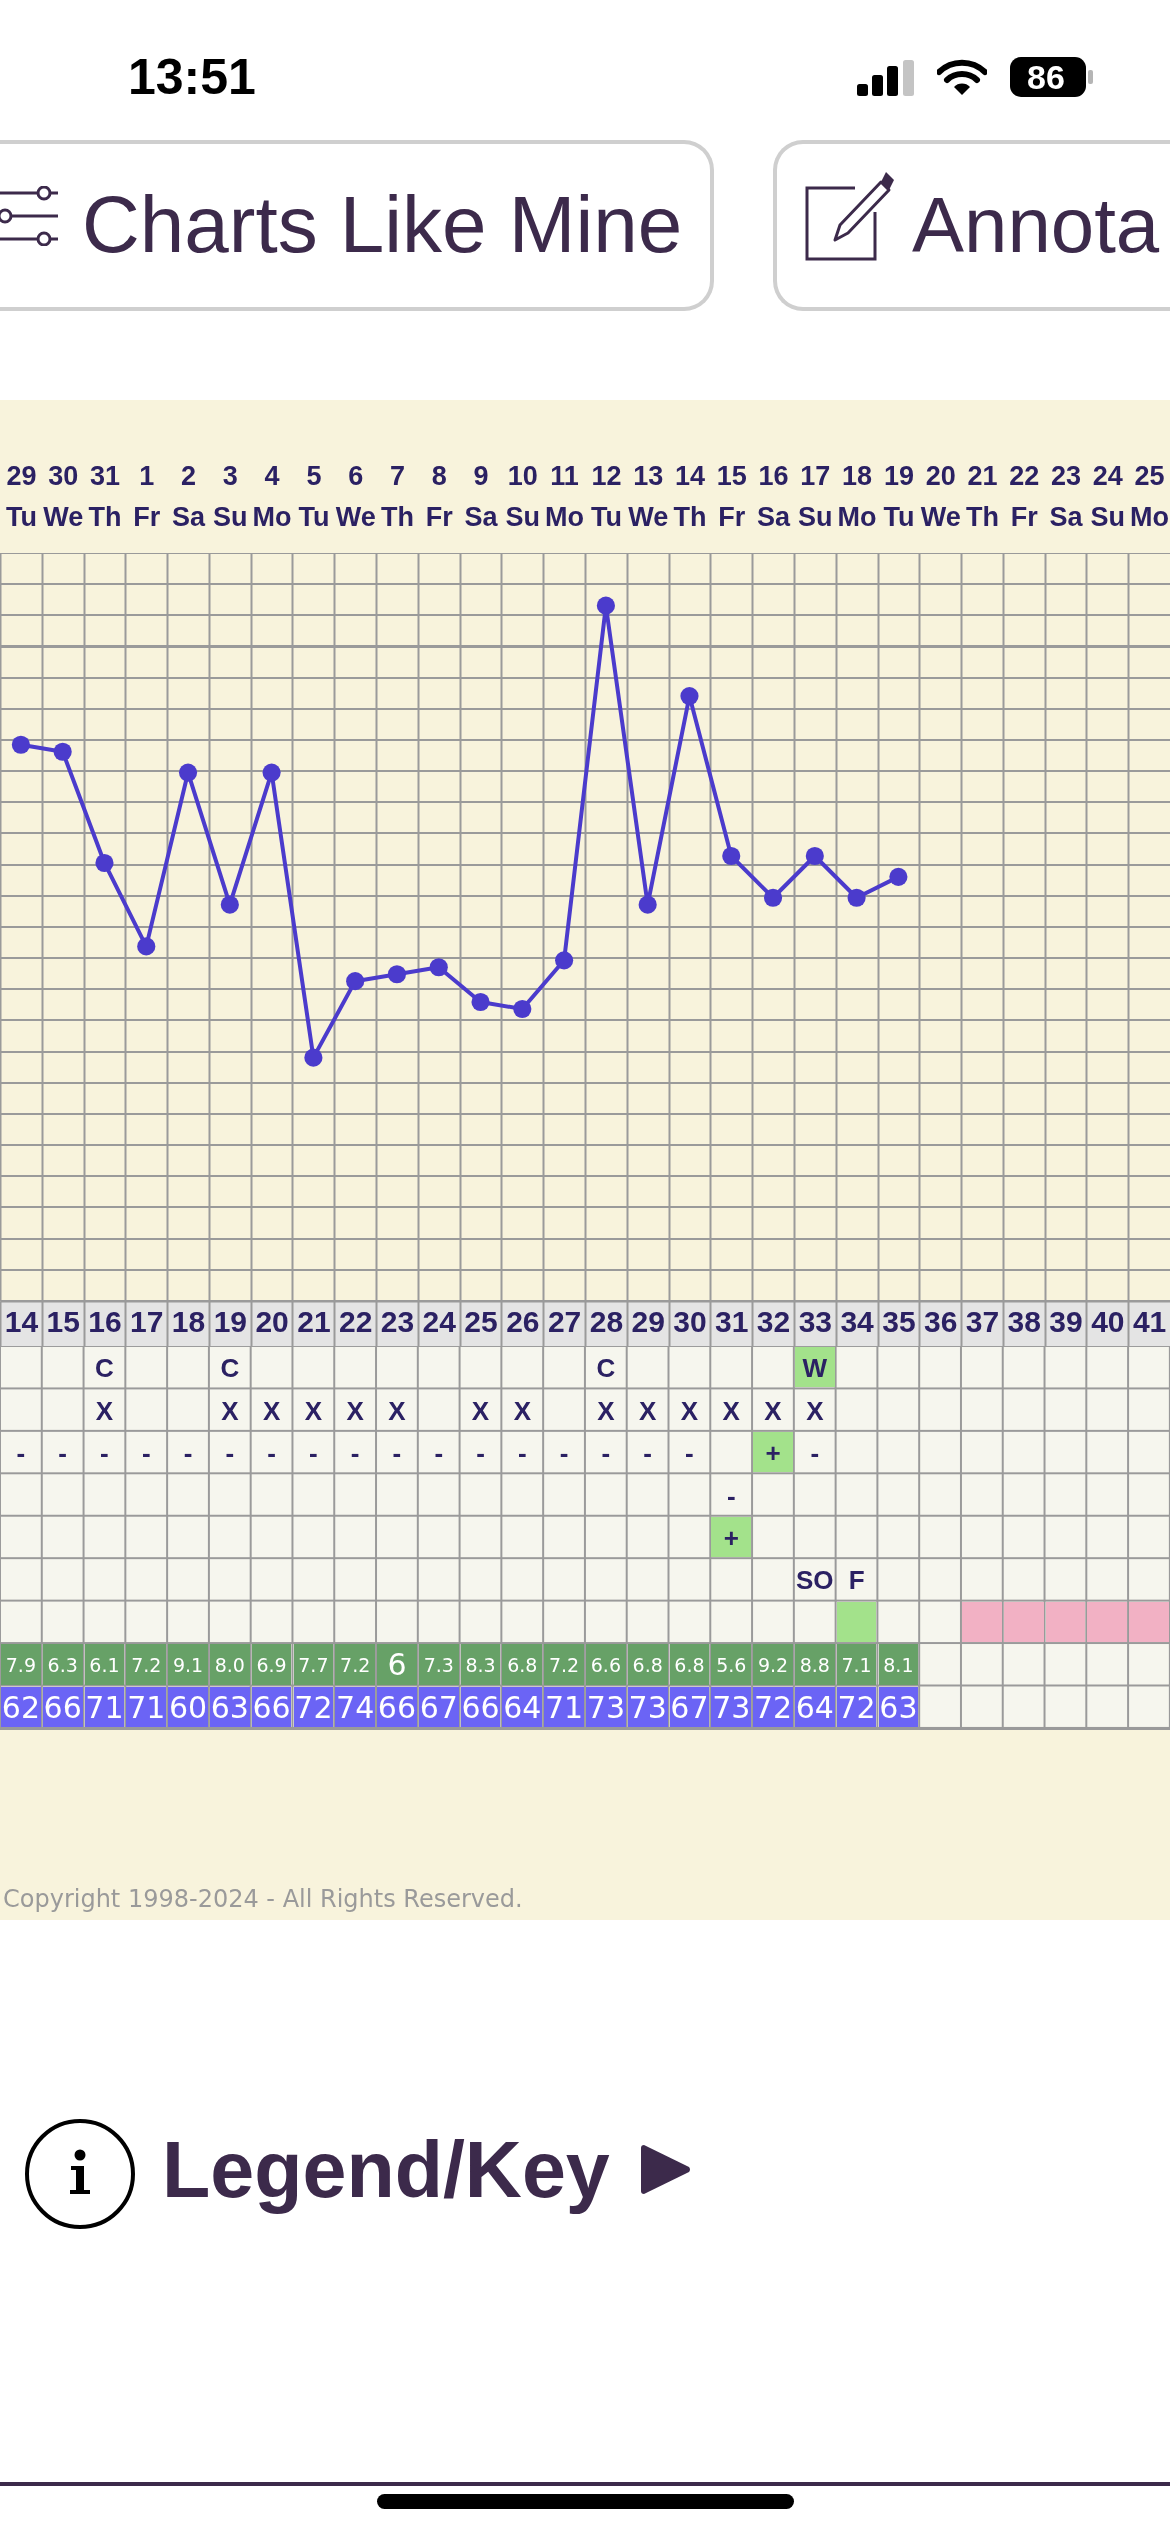 This screenshot has width=1170, height=2532. What do you see at coordinates (481, 1321) in the screenshot?
I see `x-tick-label: 25` at bounding box center [481, 1321].